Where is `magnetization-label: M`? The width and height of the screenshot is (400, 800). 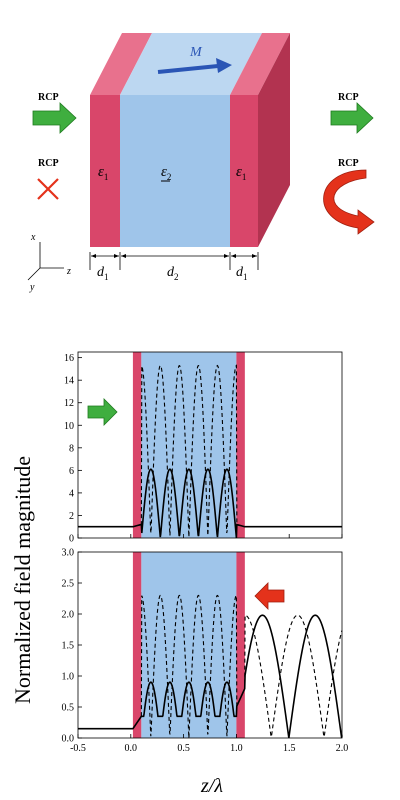 magnetization-label: M is located at coordinates (196, 52).